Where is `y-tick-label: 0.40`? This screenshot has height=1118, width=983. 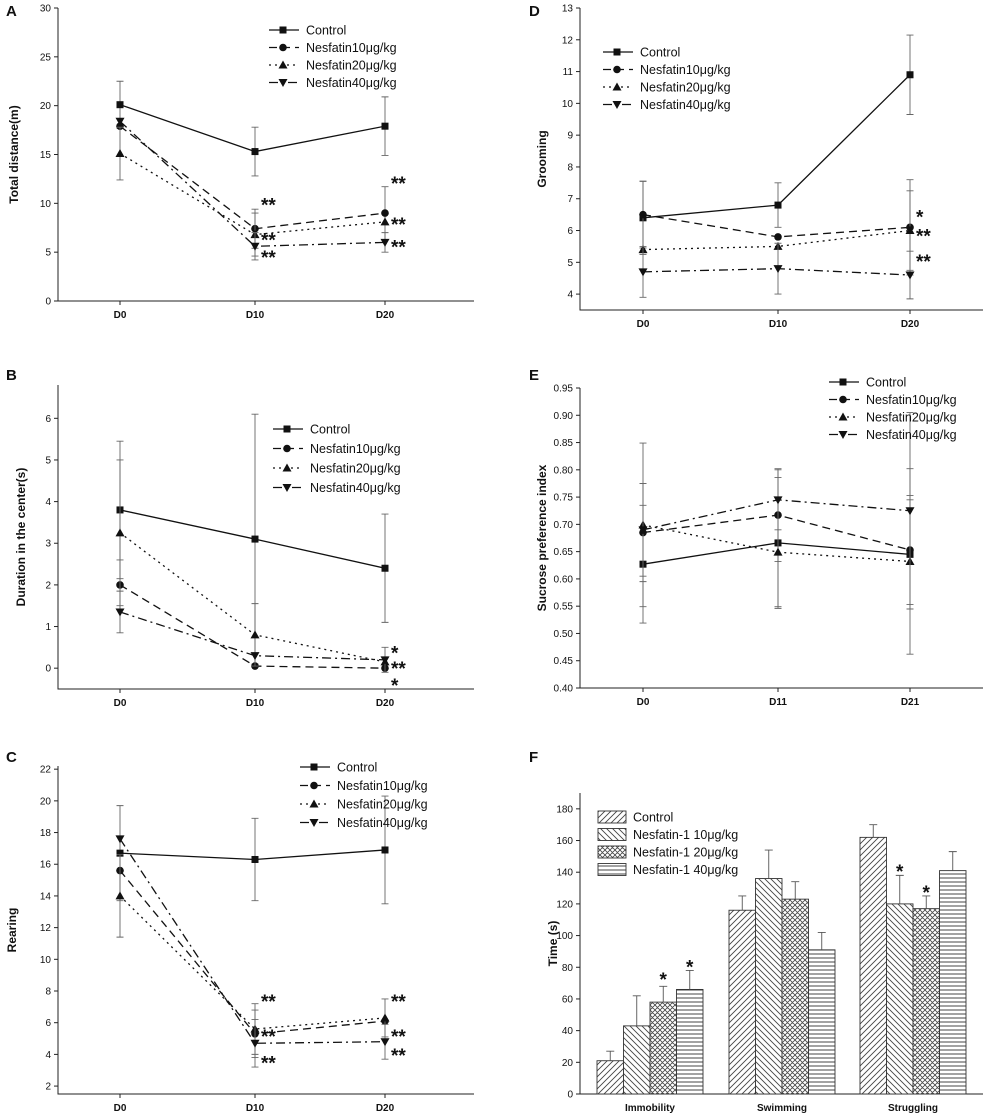 y-tick-label: 0.40 is located at coordinates (564, 689).